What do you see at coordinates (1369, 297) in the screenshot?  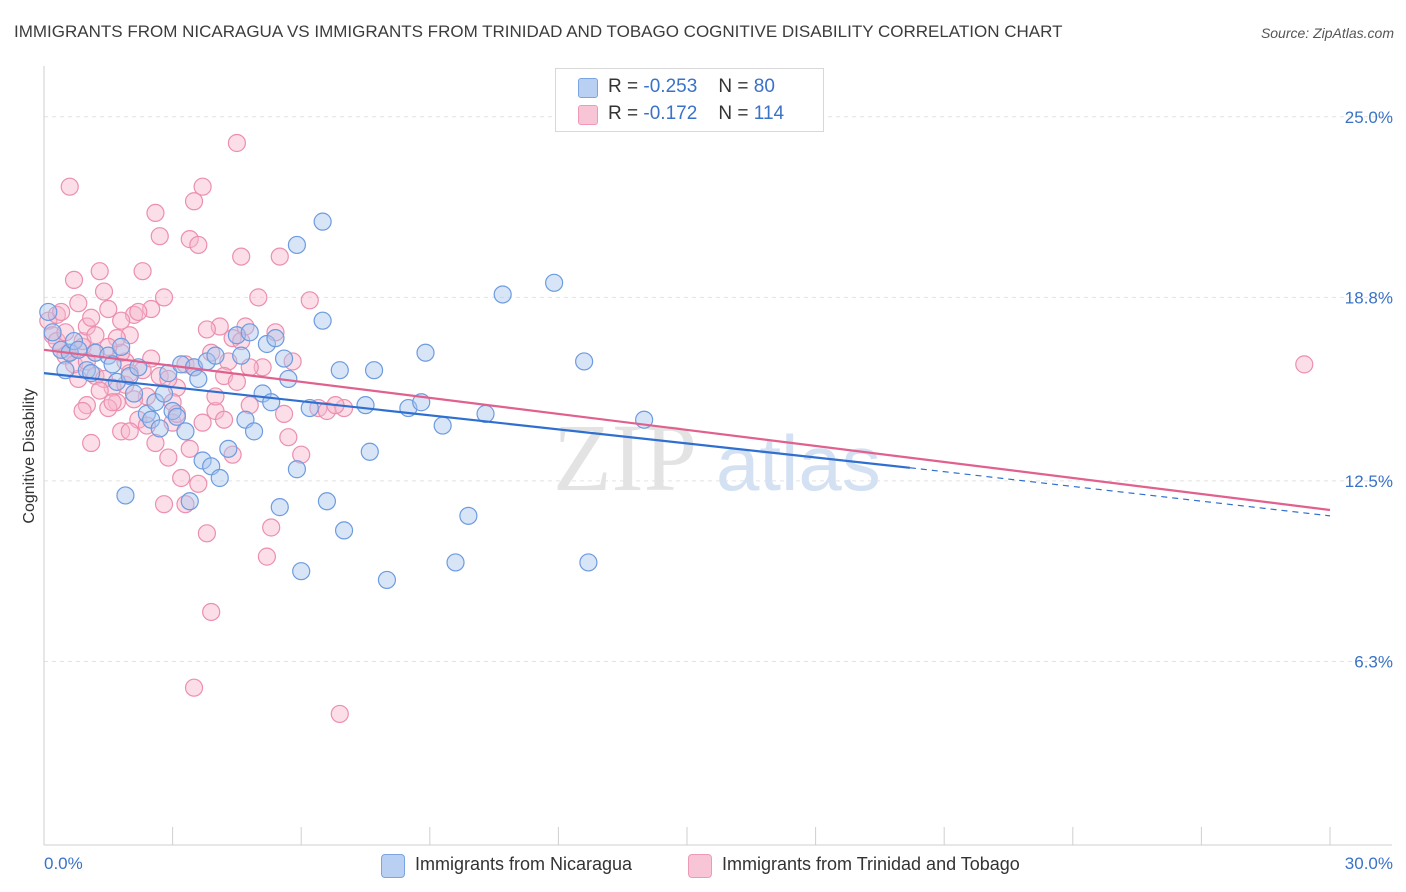 I see `y-tick-label: 18.8%` at bounding box center [1369, 297].